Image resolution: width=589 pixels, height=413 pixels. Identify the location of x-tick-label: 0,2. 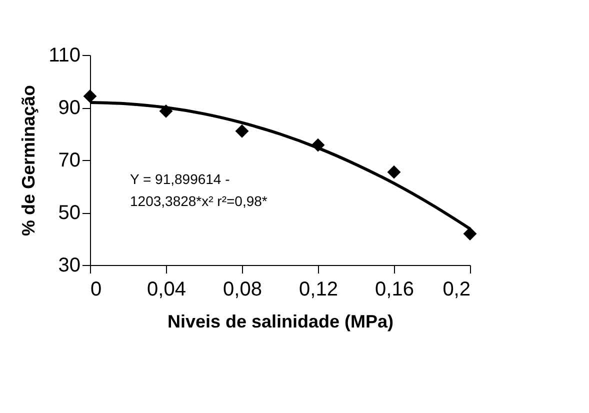
(456, 289).